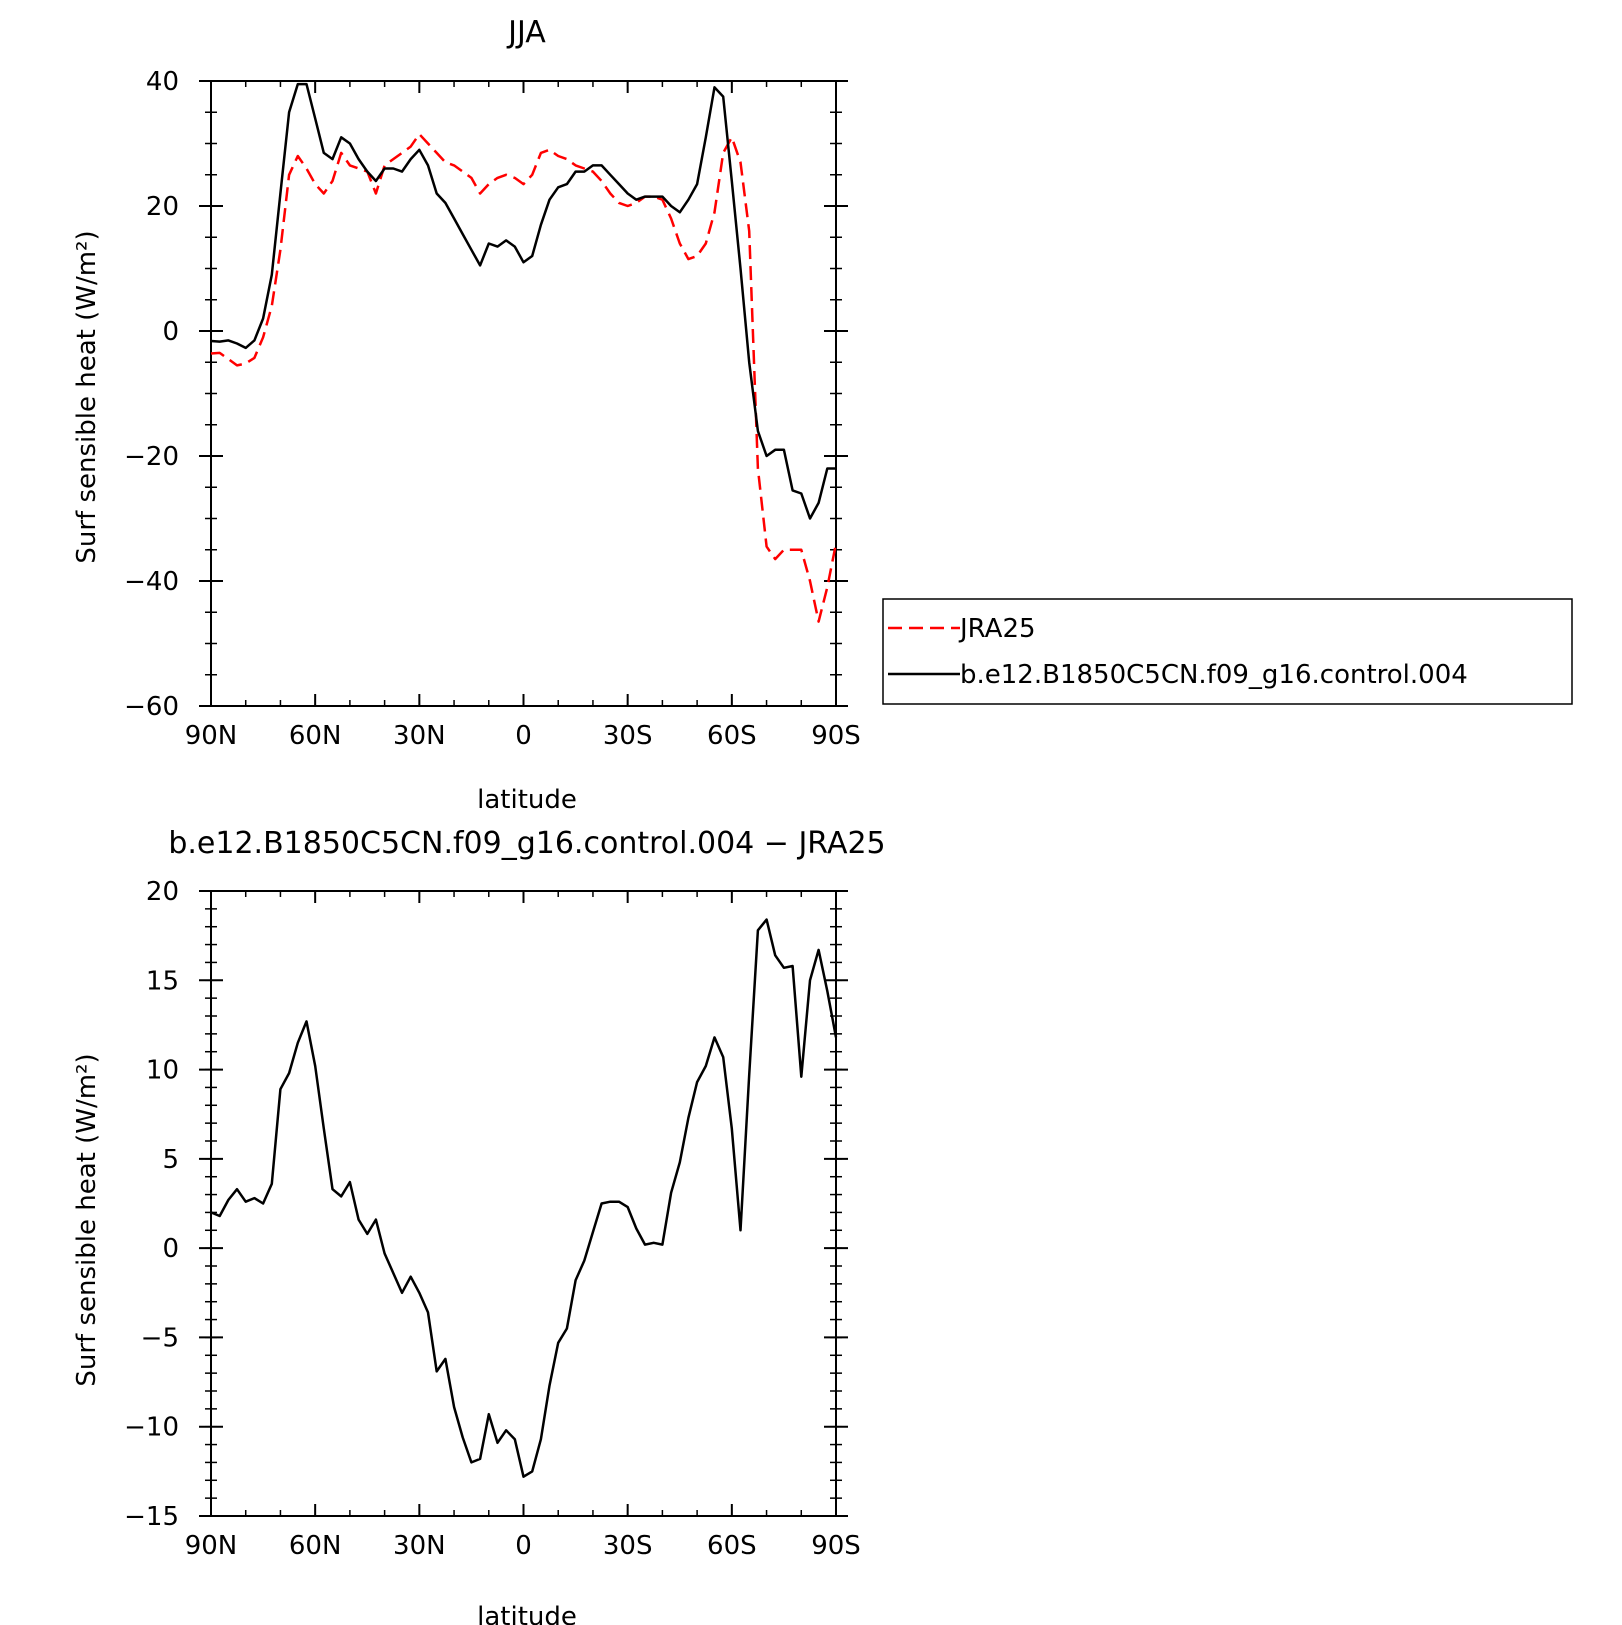 The image size is (1622, 1625). What do you see at coordinates (151, 707) in the screenshot?
I see `top-y-tick-label: −60` at bounding box center [151, 707].